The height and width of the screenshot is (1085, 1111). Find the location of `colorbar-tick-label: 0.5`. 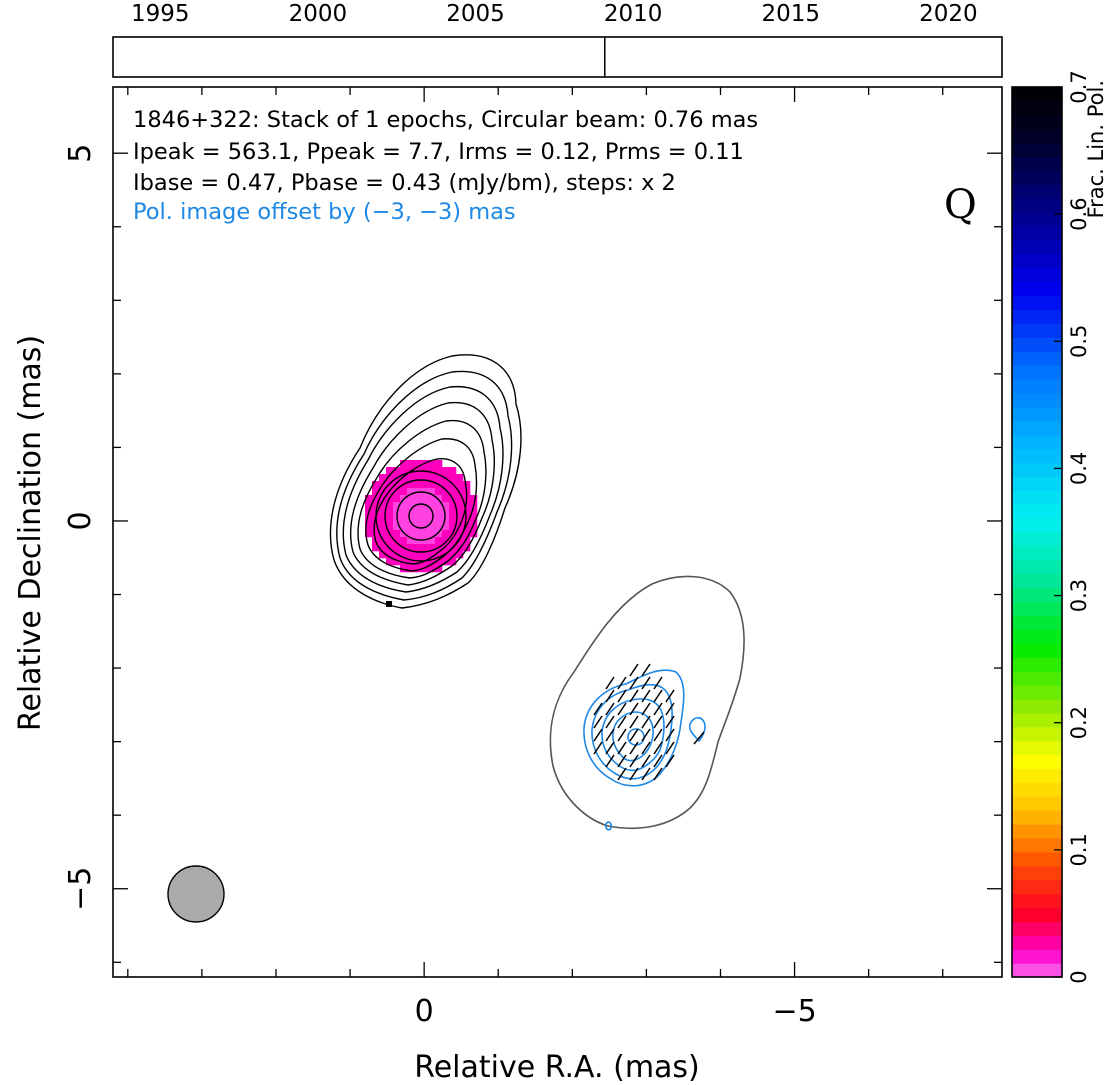

colorbar-tick-label: 0.5 is located at coordinates (1079, 341).